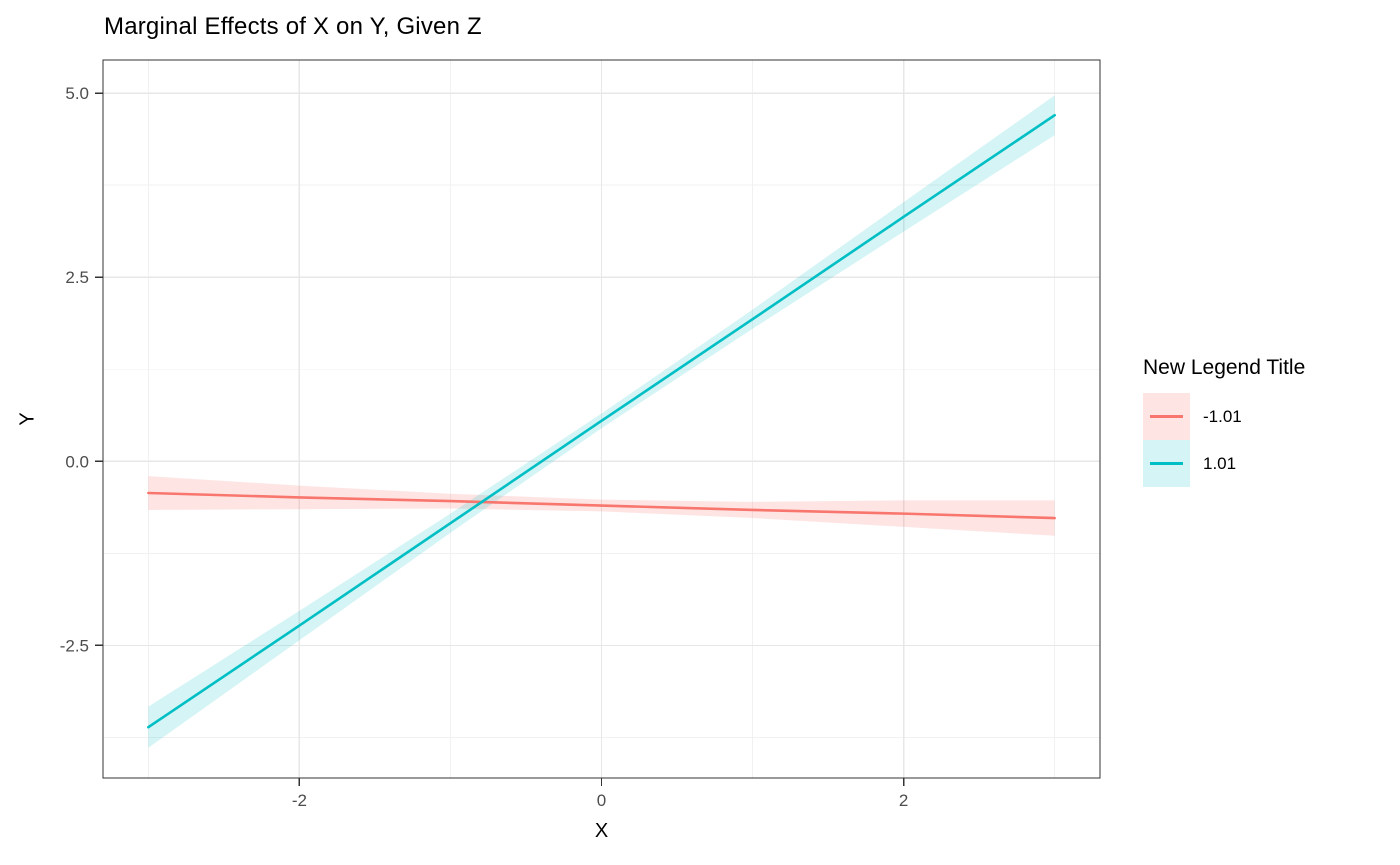 The height and width of the screenshot is (865, 1400). I want to click on legend-entries: -1.01 1.01, so click(1224, 440).